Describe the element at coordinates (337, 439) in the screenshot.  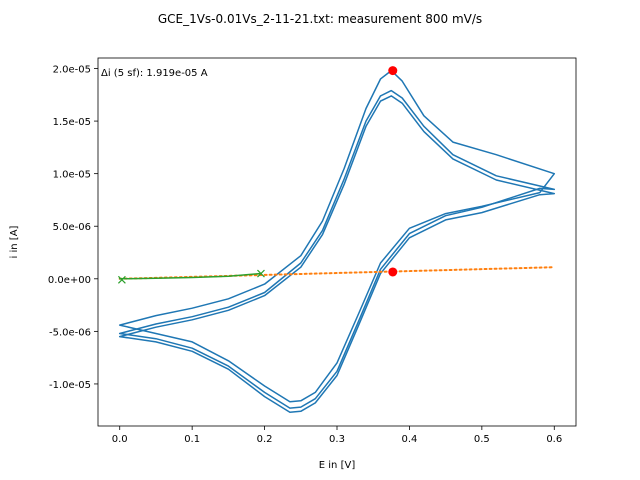
I see `x-tick-label: 0.3` at that location.